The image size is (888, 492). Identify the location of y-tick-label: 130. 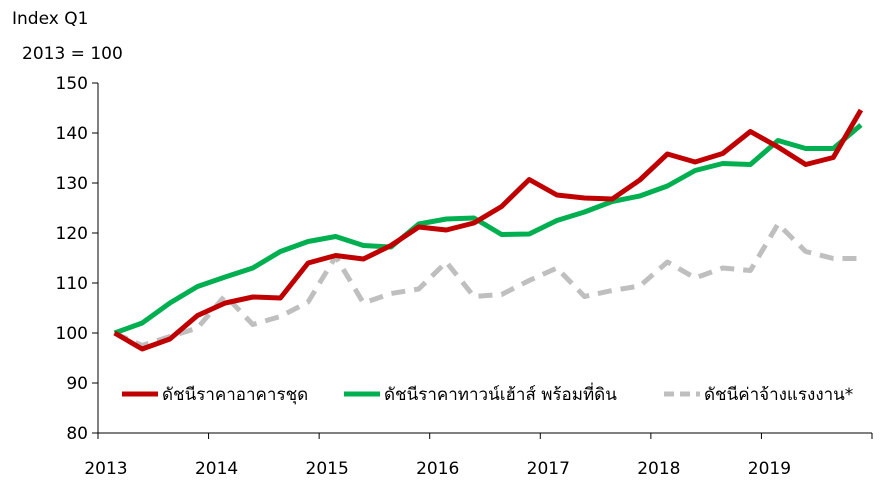
(72, 184).